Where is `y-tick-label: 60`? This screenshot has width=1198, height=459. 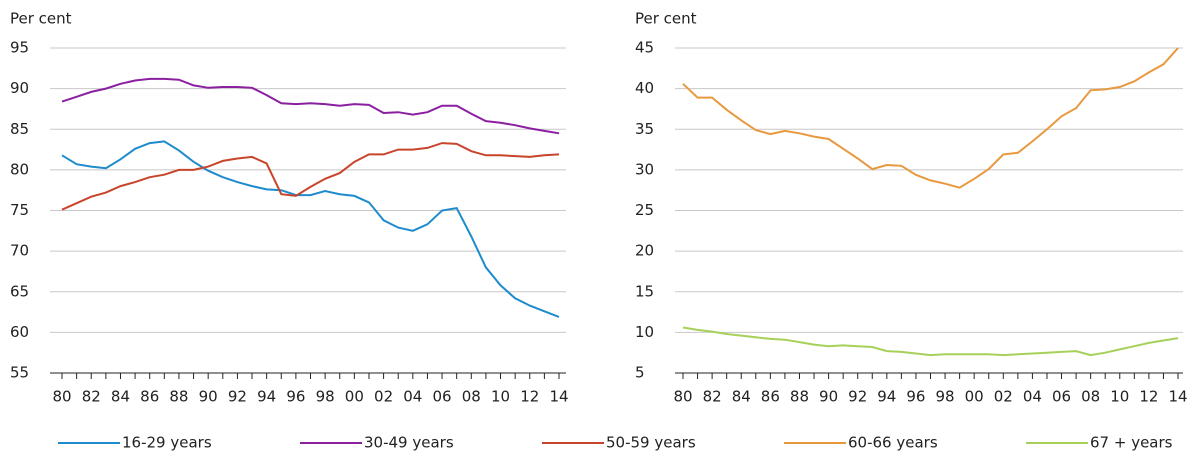
y-tick-label: 60 is located at coordinates (19, 332).